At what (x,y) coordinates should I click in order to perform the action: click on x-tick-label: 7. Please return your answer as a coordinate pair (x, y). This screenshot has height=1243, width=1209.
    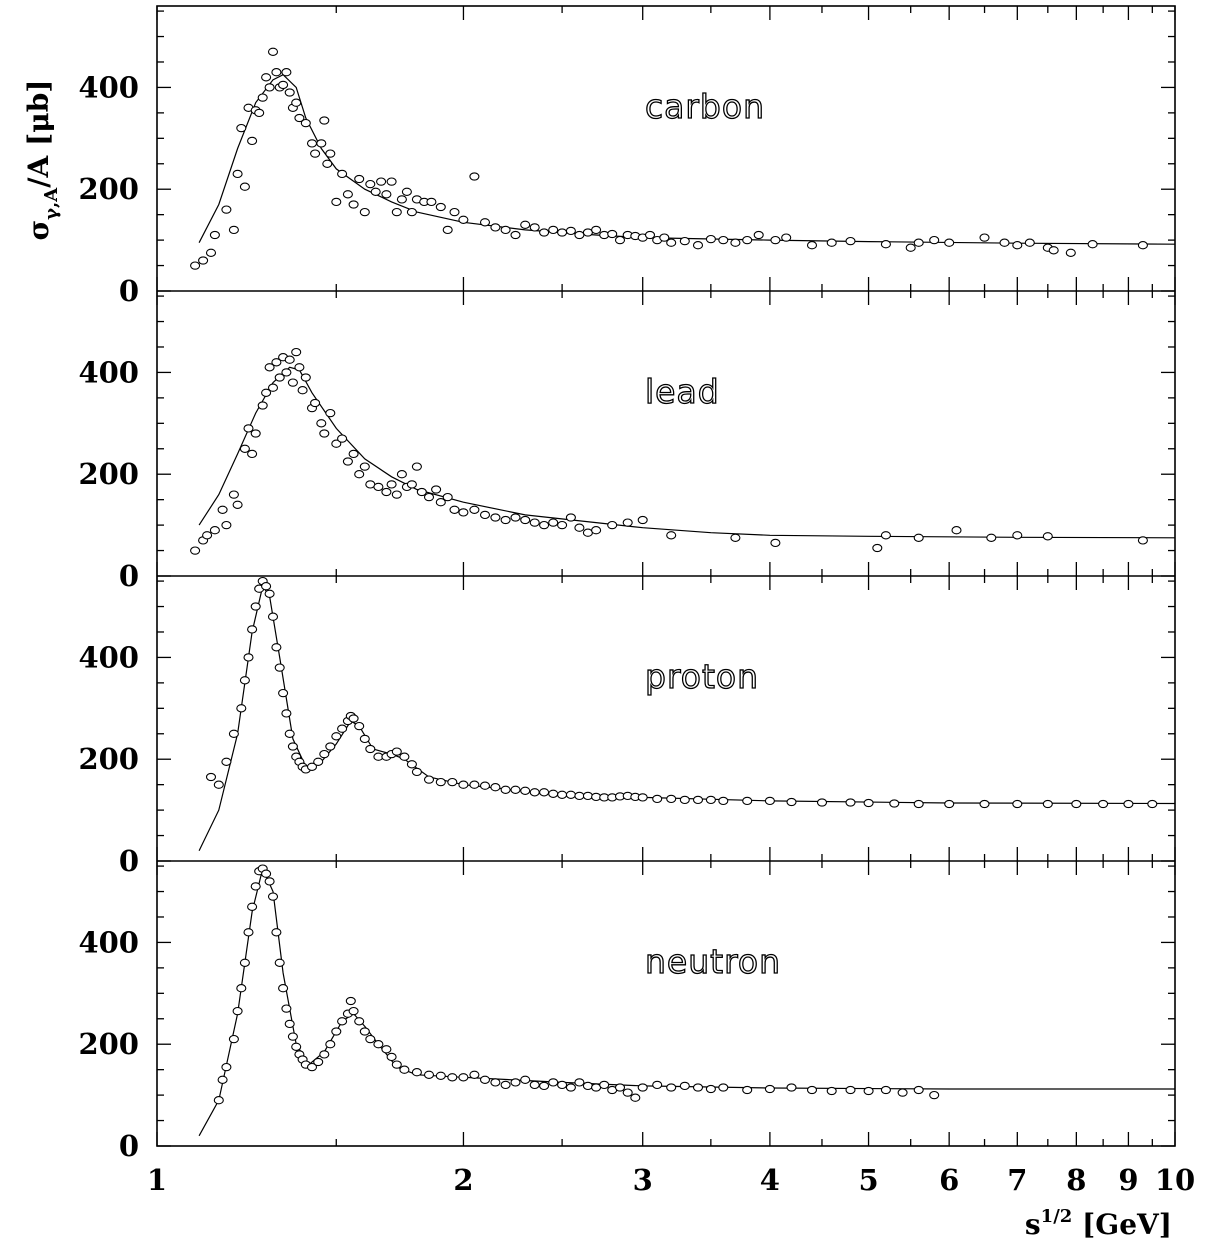
    Looking at the image, I should click on (1017, 1180).